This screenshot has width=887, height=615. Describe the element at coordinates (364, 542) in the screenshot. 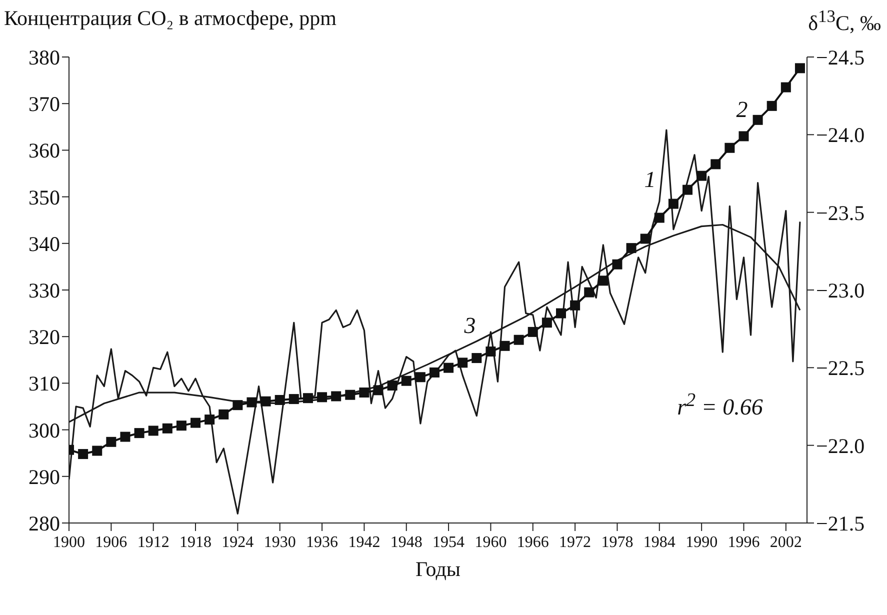

I see `x-tick-label: 1942` at that location.